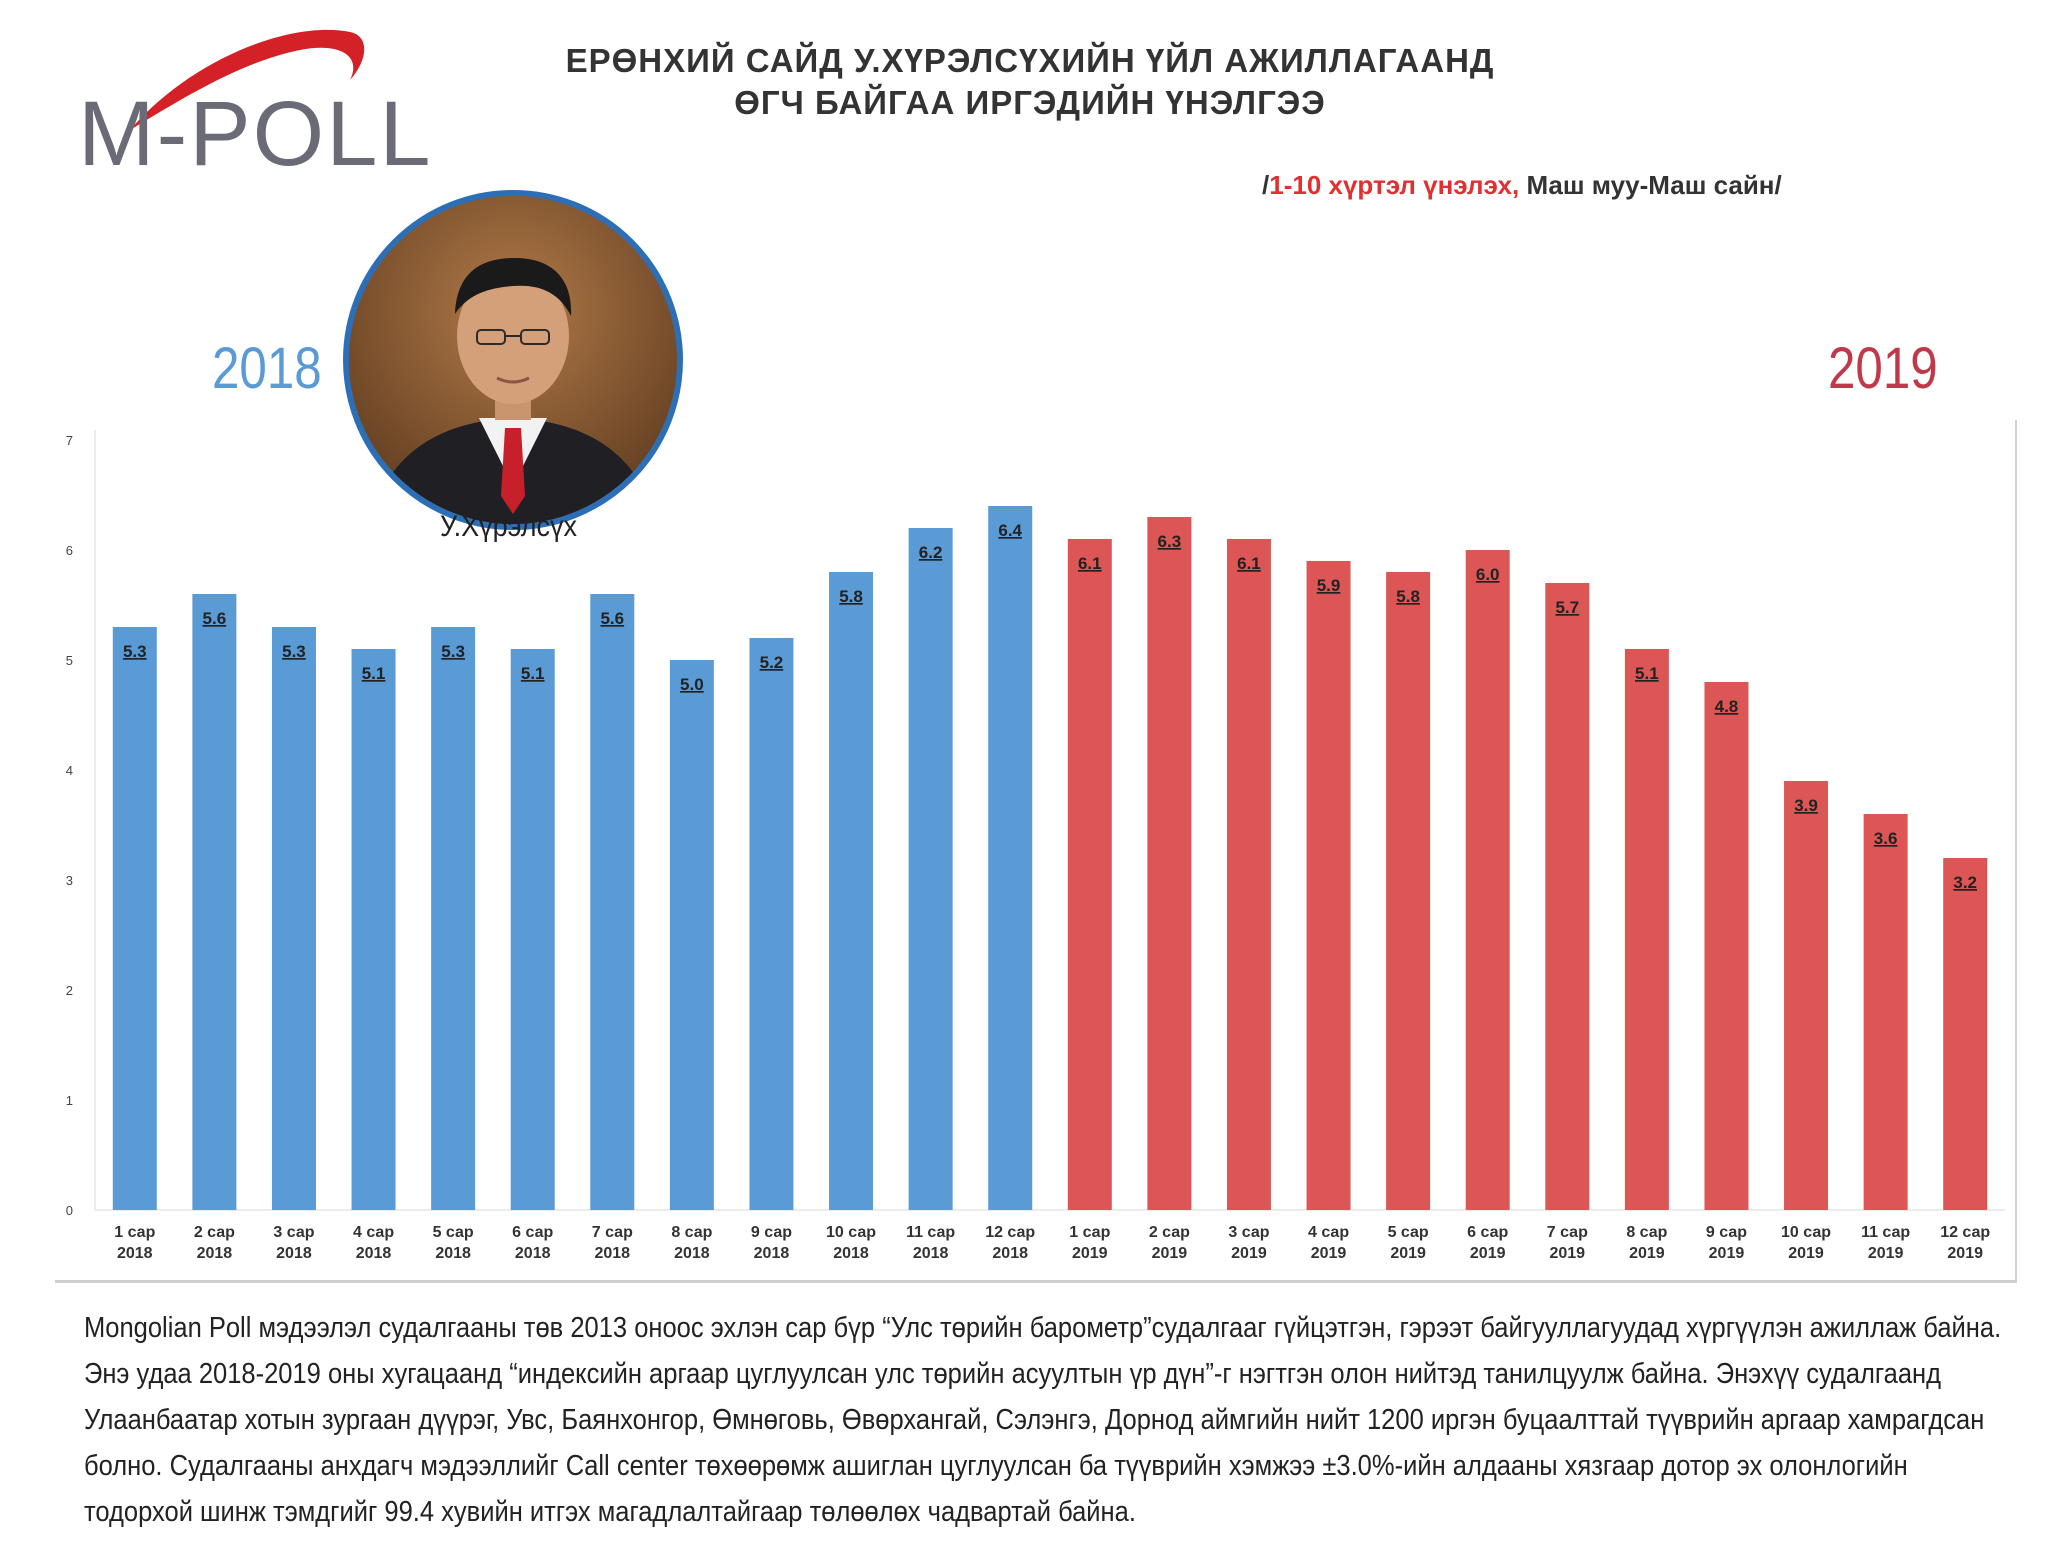 Image resolution: width=2048 pixels, height=1565 pixels. I want to click on bar-value-label: 4.8, so click(1727, 706).